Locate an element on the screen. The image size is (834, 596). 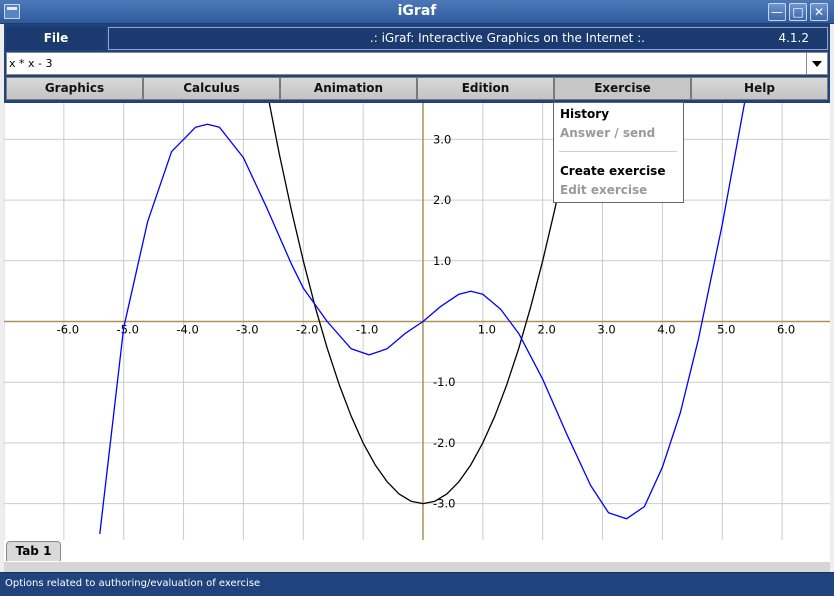
title-bar: iGraf — □ ✕ is located at coordinates (417, 12).